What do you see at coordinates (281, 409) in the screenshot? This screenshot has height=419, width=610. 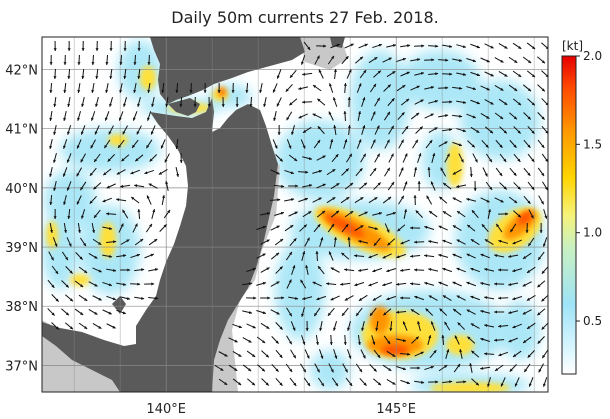 I see `lon-axis: 140°E 145°E` at bounding box center [281, 409].